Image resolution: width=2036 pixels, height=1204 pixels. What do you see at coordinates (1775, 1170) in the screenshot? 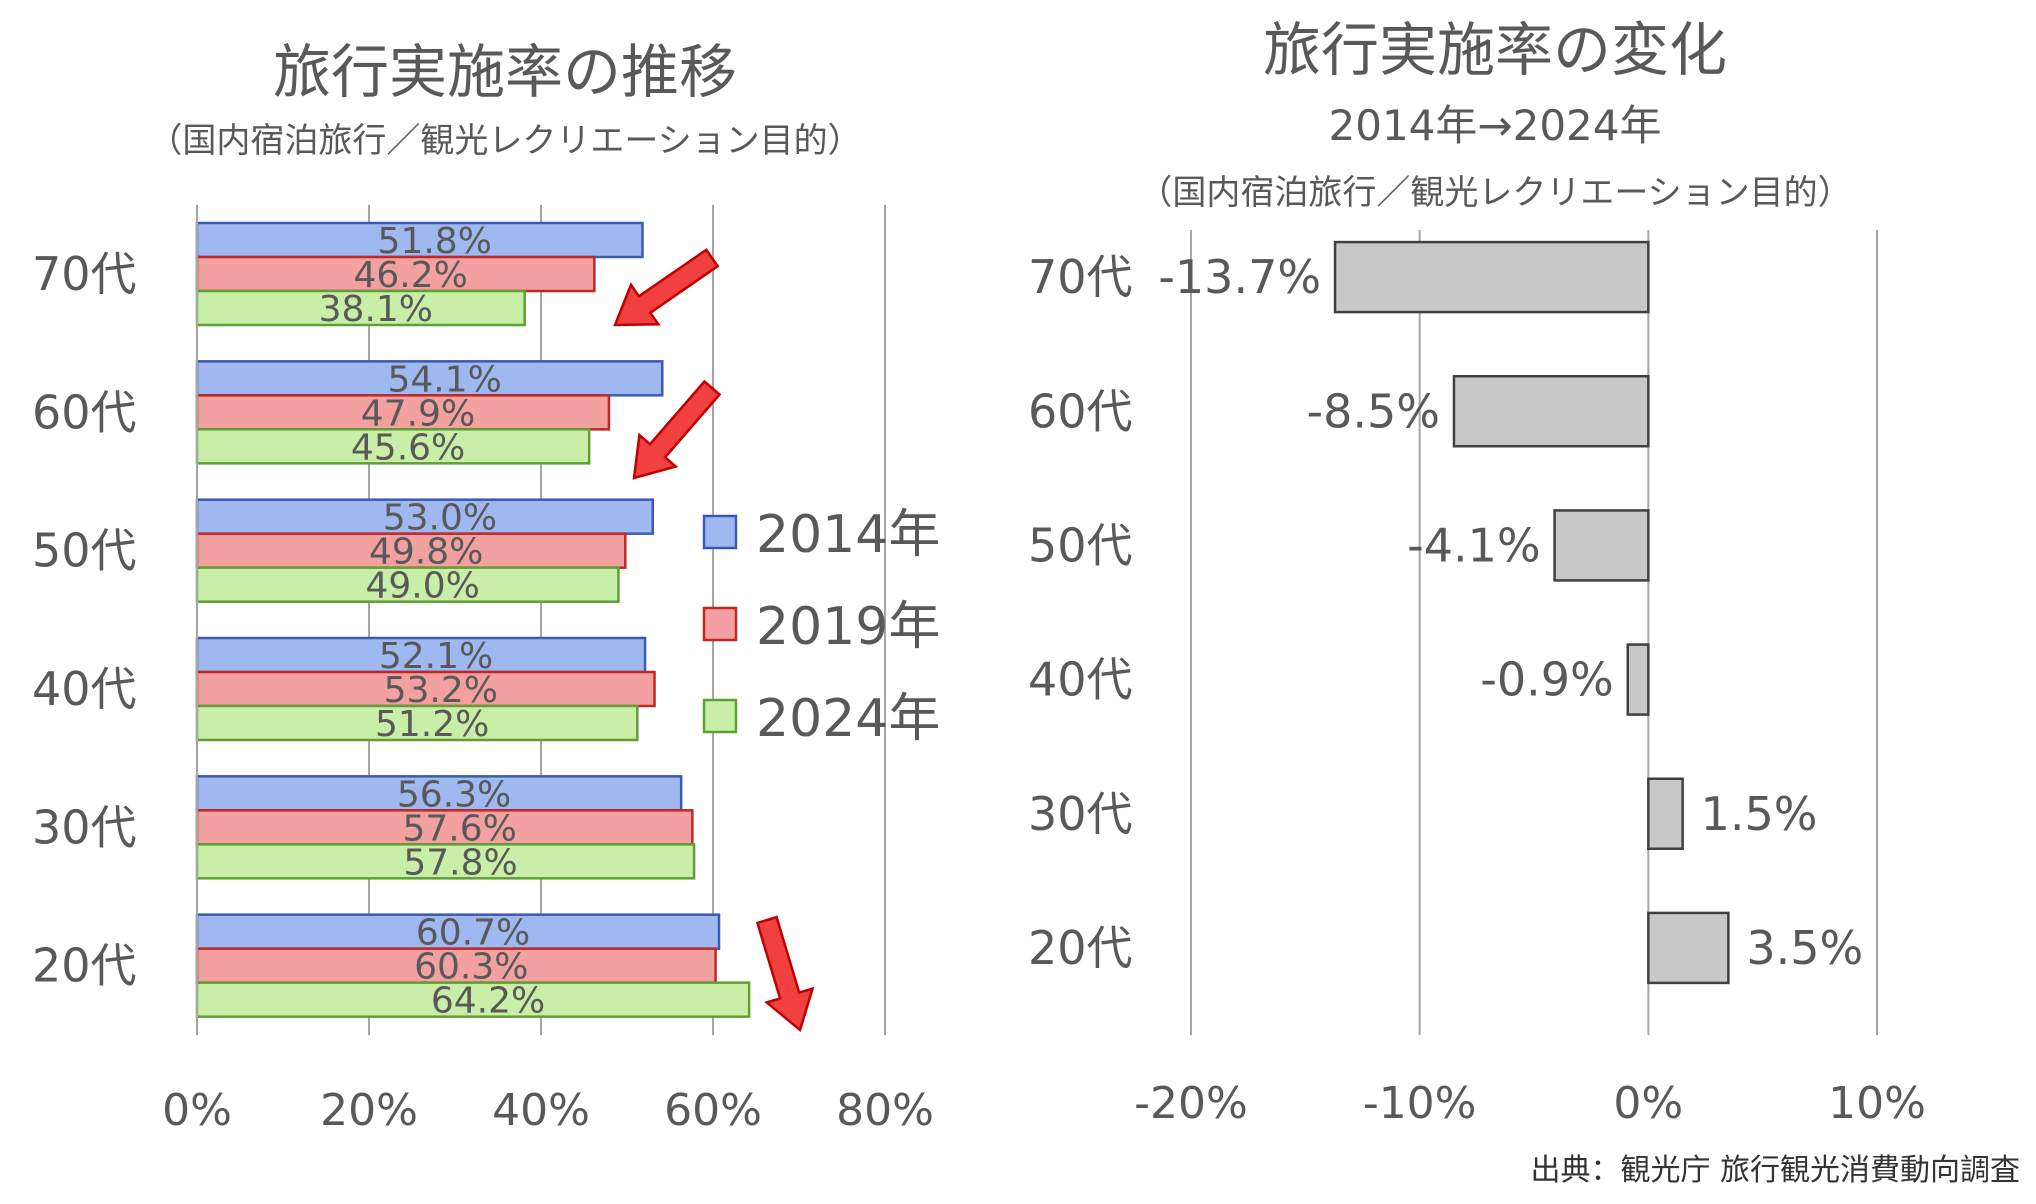
I see `source-note: 出典：観光庁 旅行観光消費動向調査` at bounding box center [1775, 1170].